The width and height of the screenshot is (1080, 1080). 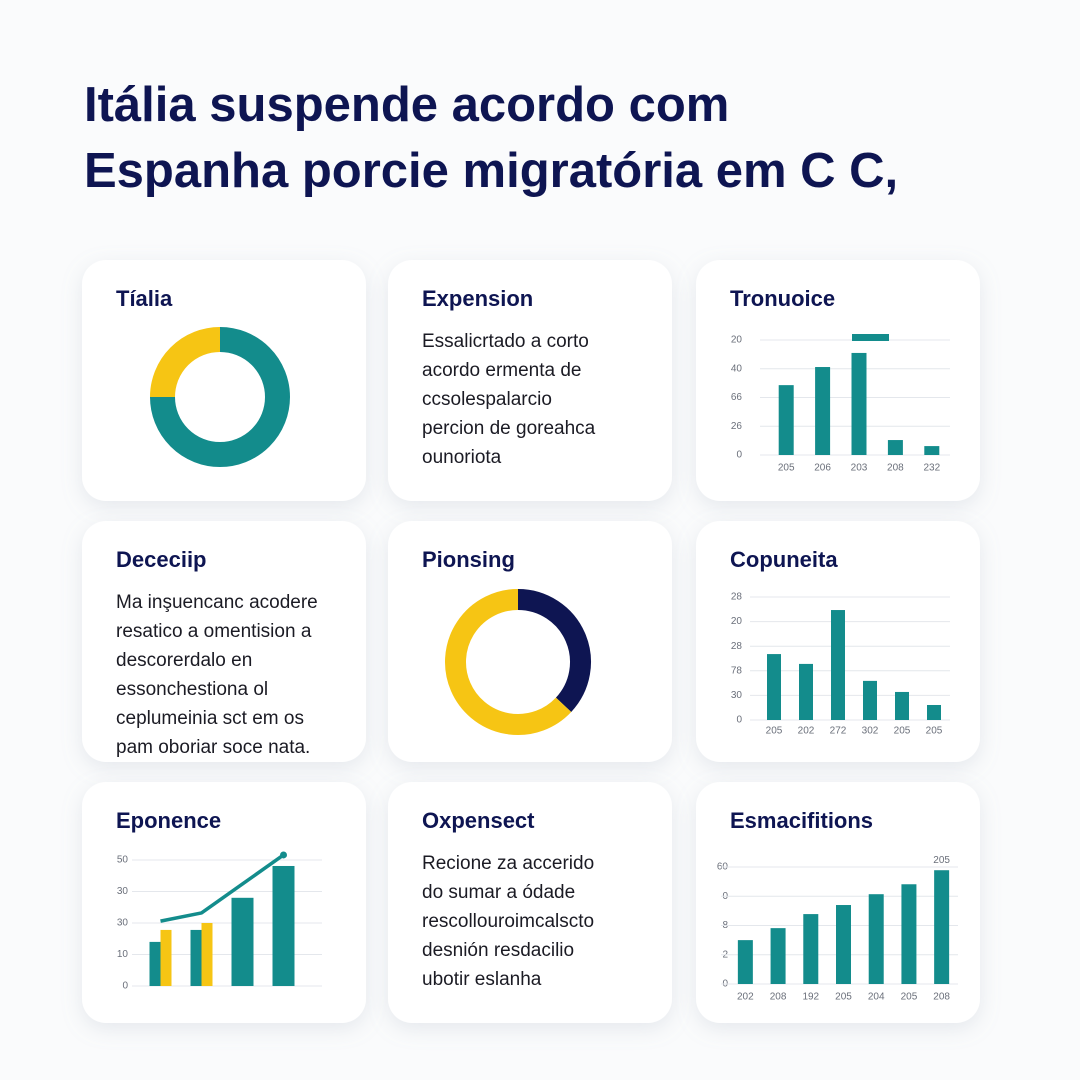 I want to click on x-tick-label: 203, so click(x=859, y=468).